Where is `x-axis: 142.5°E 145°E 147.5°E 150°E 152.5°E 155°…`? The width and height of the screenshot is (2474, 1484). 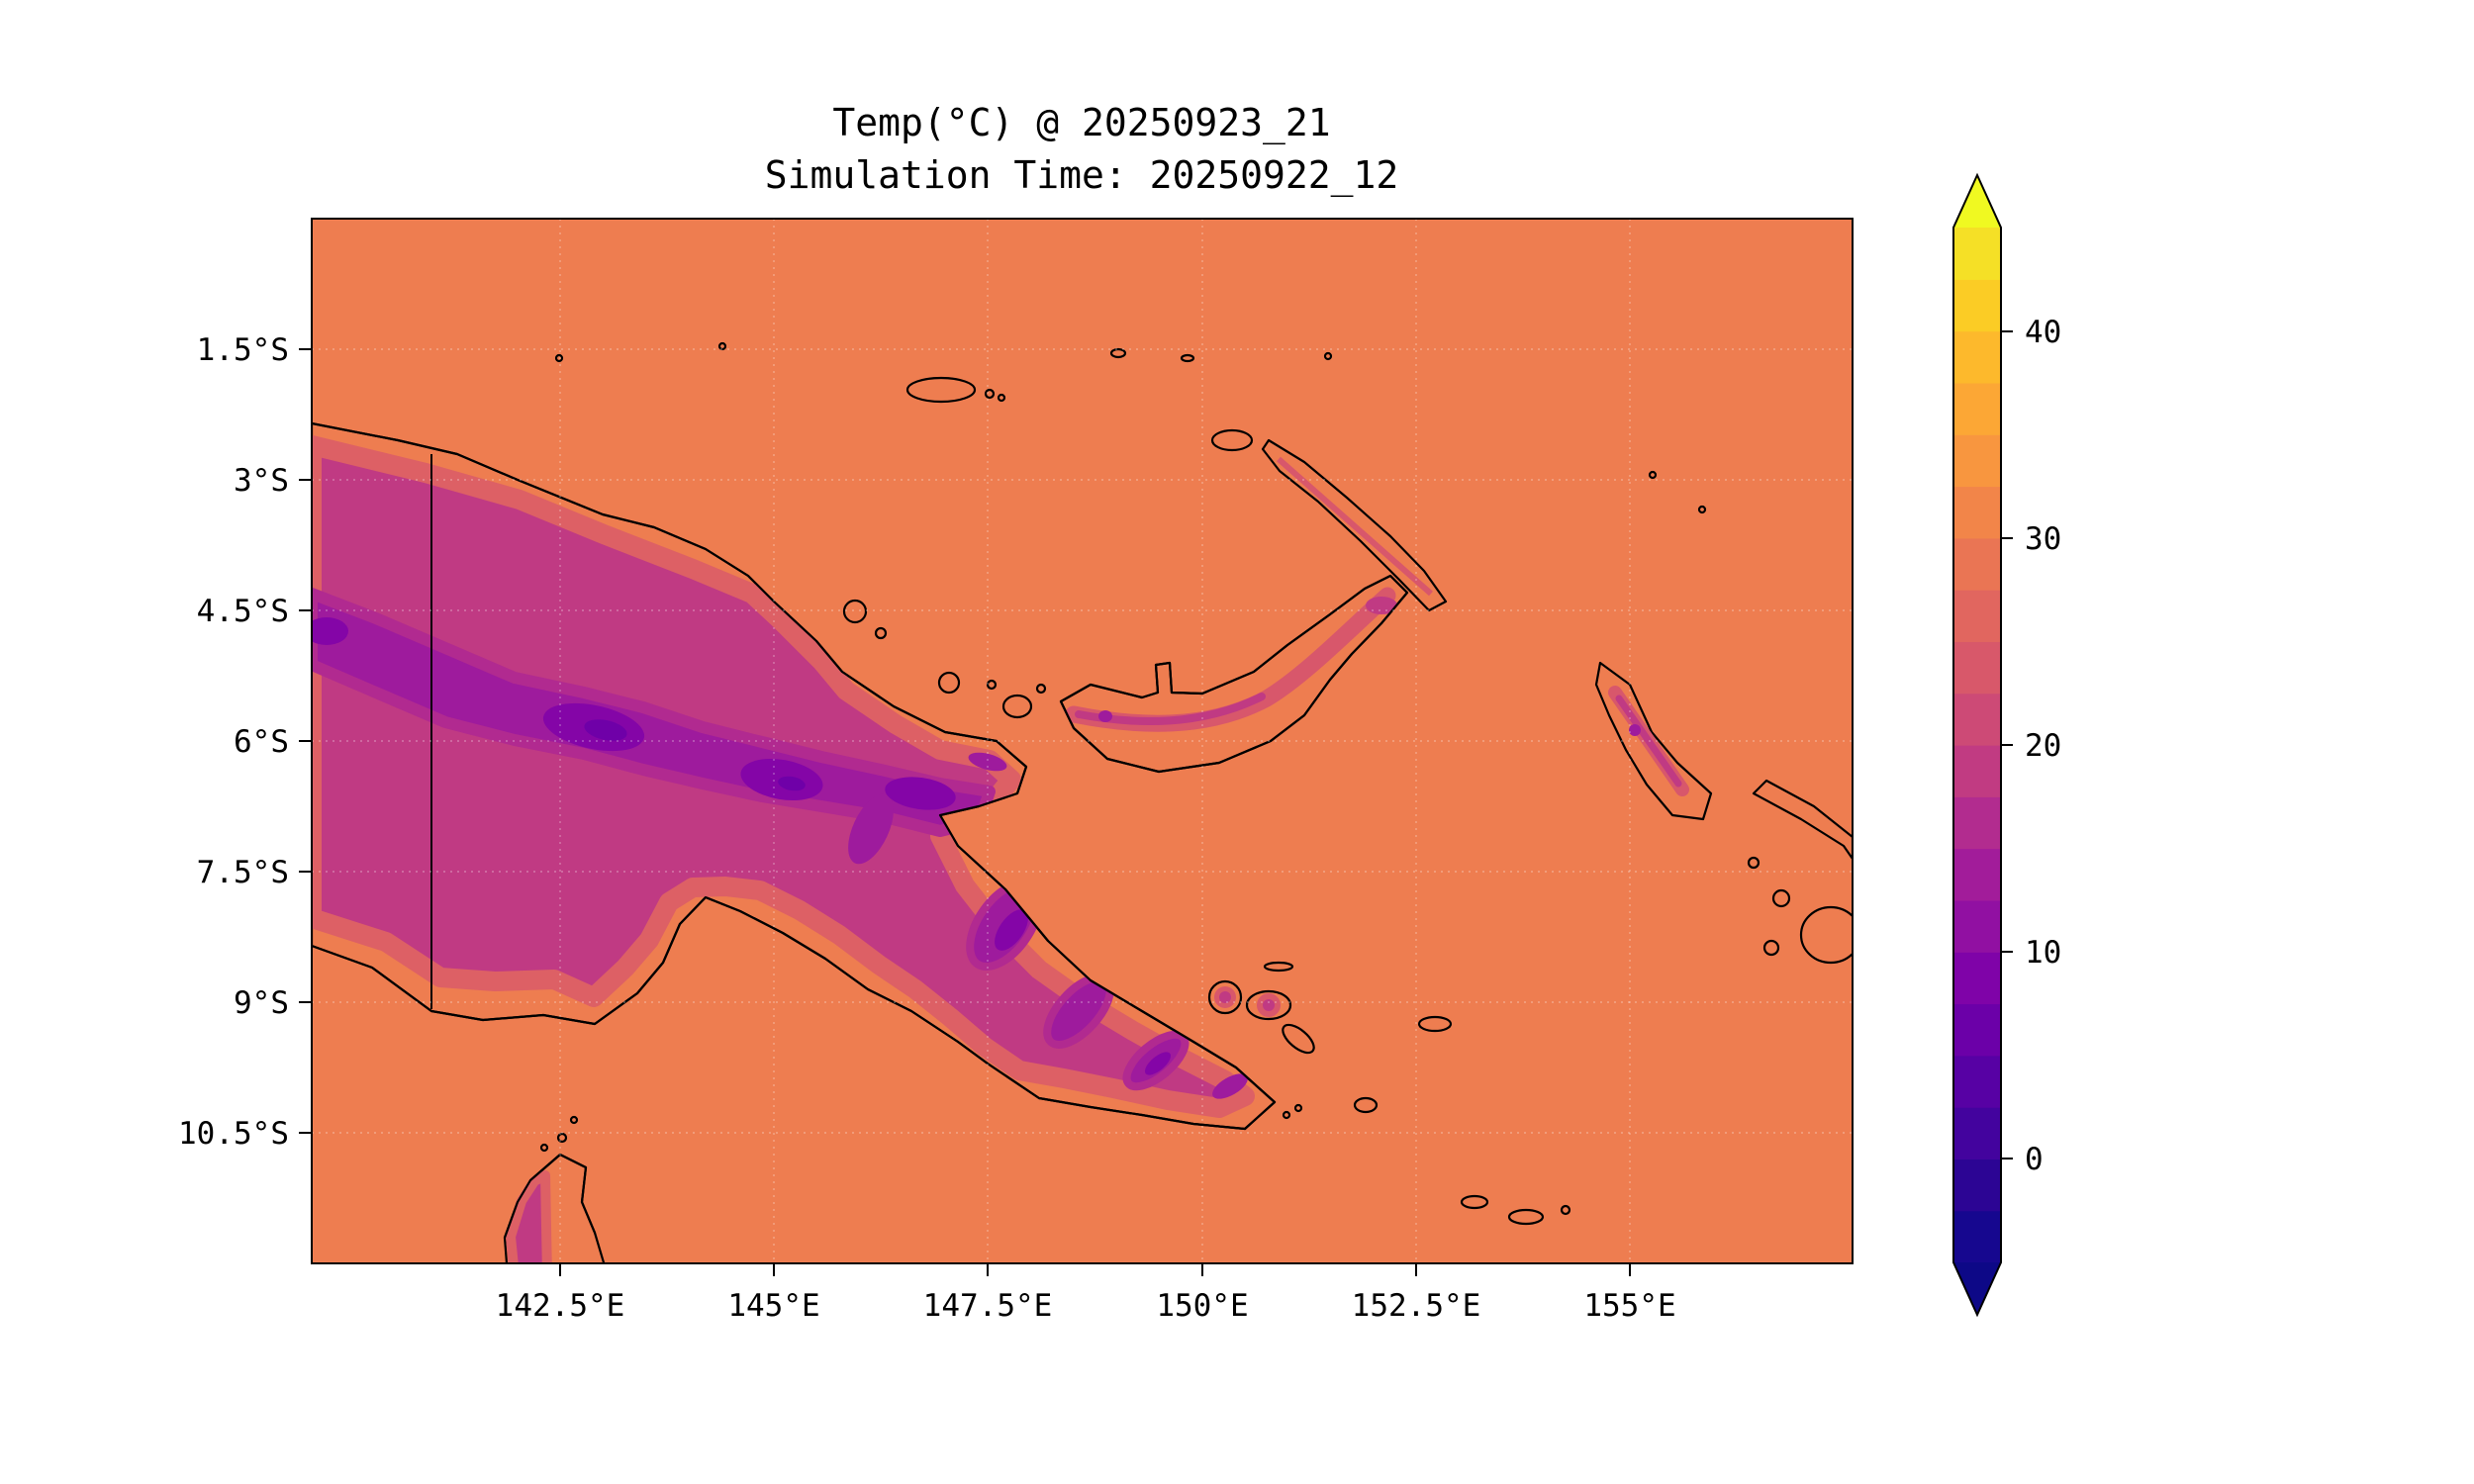 x-axis: 142.5°E 145°E 147.5°E 150°E 152.5°E 155°… is located at coordinates (1086, 1293).